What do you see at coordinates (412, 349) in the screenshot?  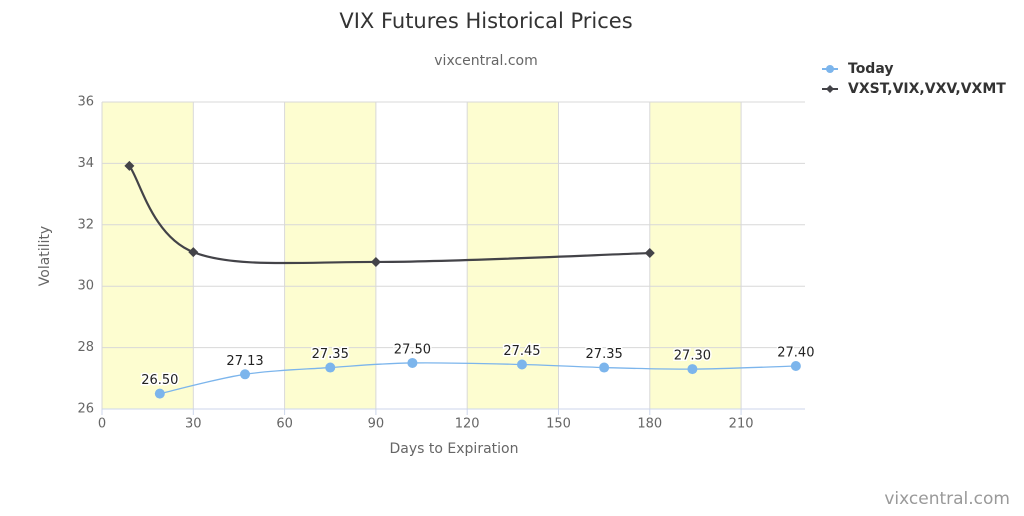 I see `data-label: 27.50` at bounding box center [412, 349].